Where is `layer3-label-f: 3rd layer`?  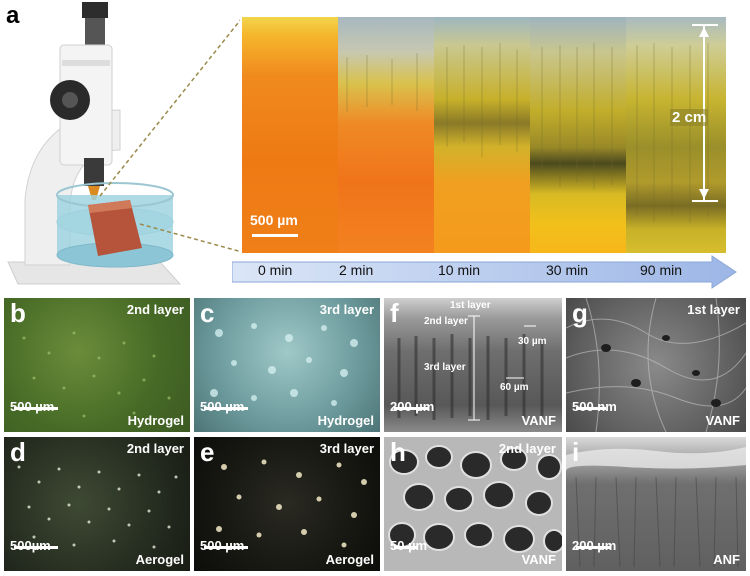 layer3-label-f: 3rd layer is located at coordinates (445, 367).